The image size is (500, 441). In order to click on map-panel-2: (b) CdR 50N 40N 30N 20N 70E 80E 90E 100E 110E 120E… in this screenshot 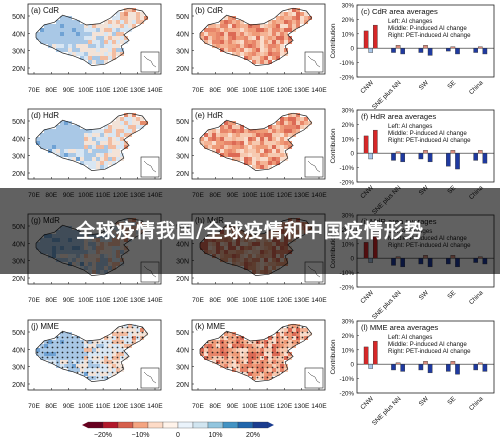, I will do `click(251, 48)`.